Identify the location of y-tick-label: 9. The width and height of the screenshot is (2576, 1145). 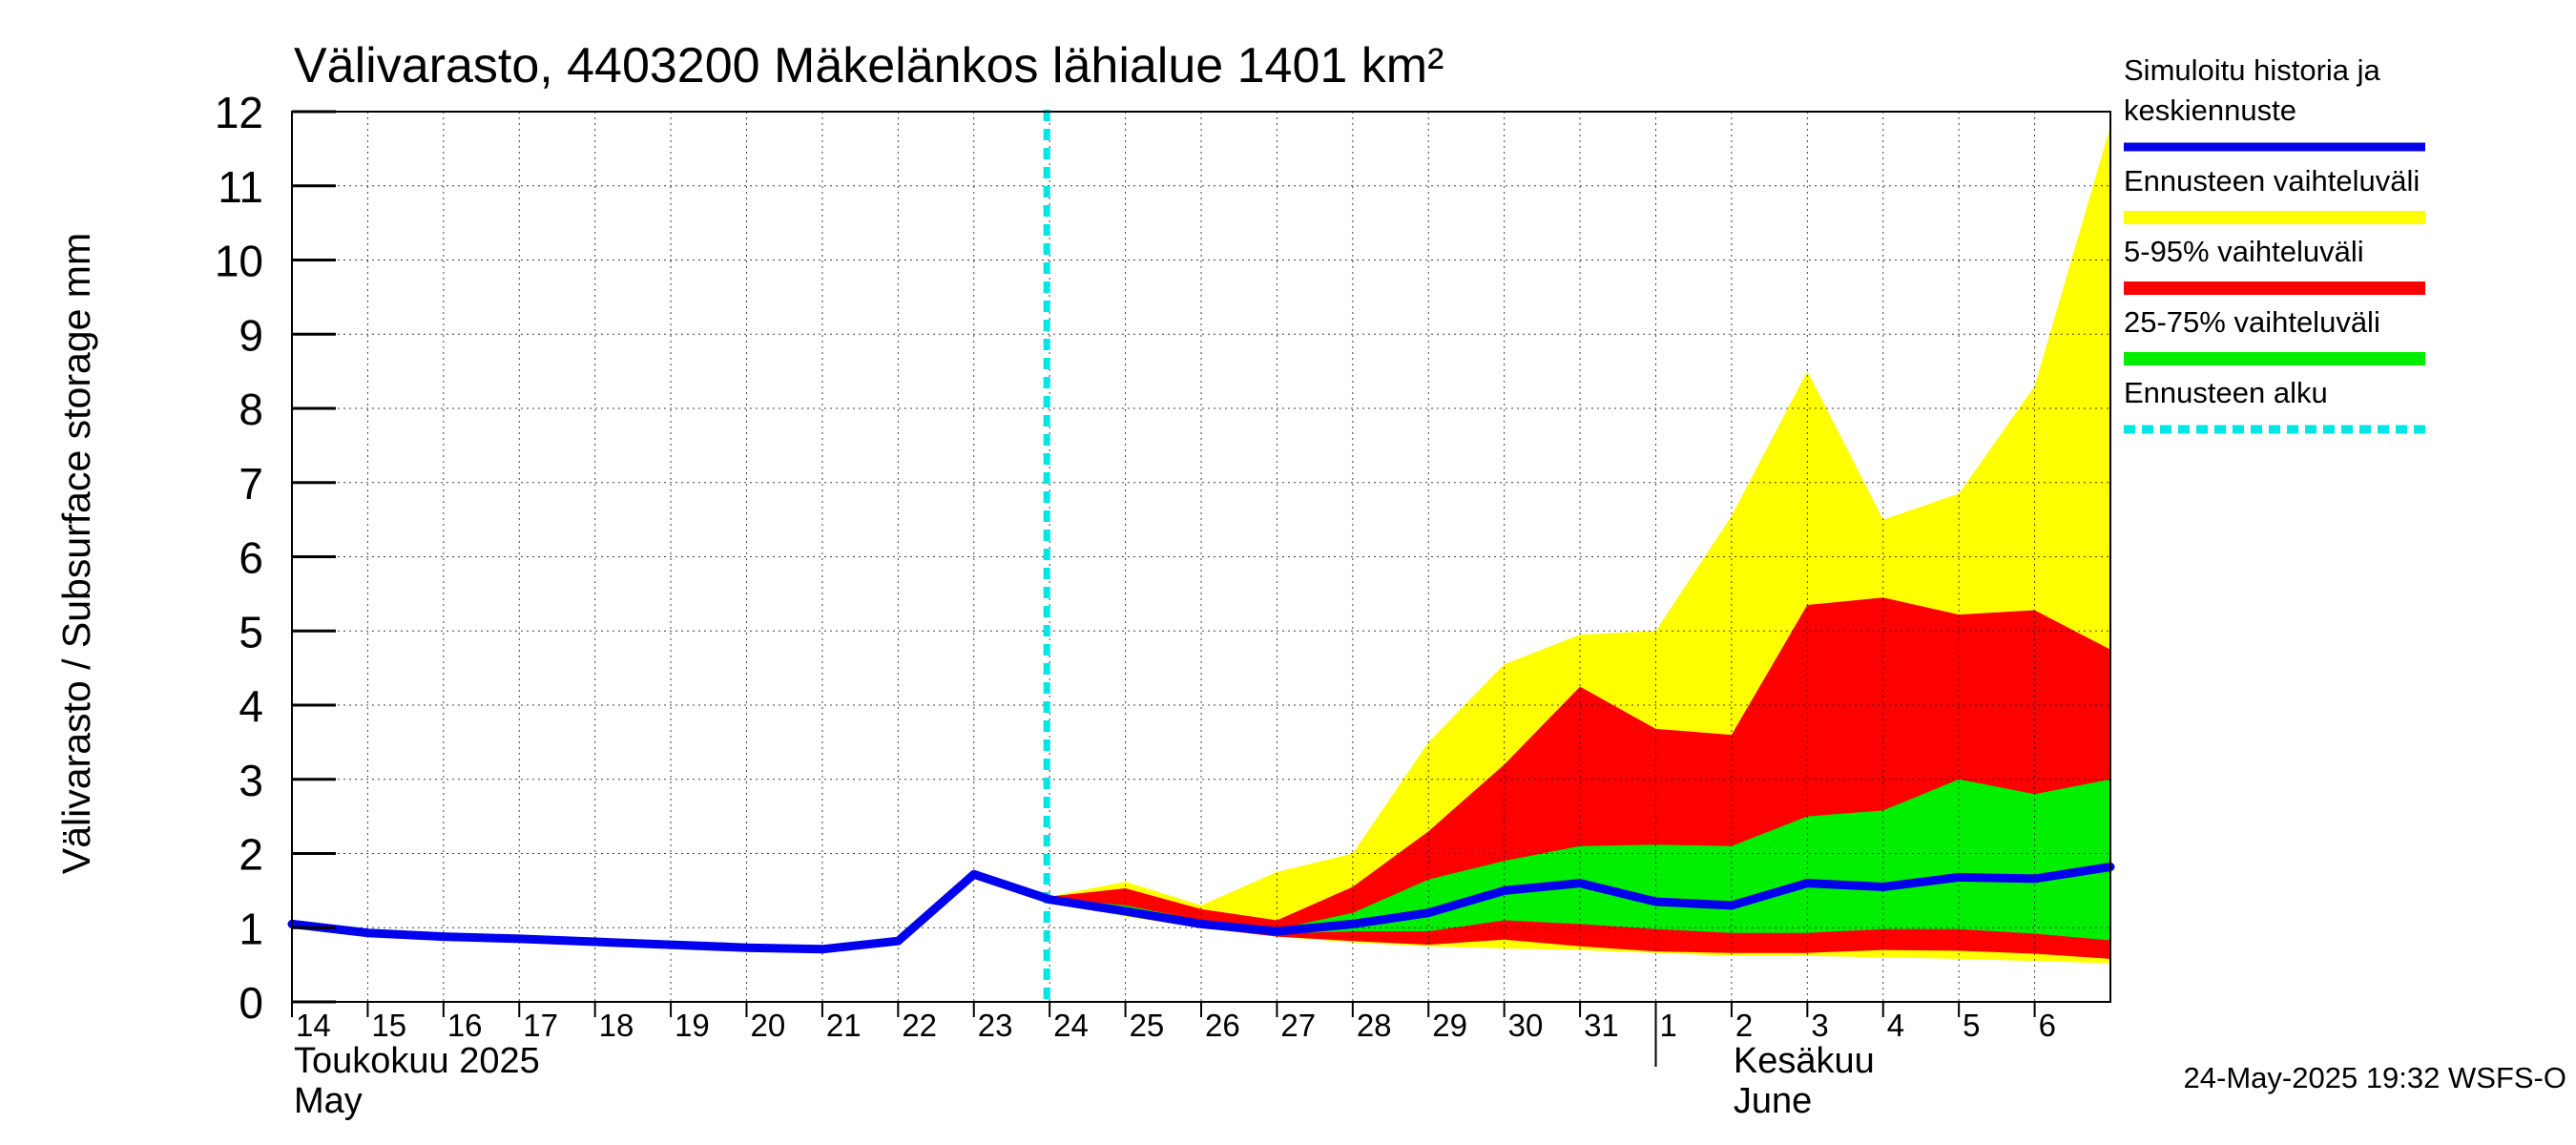
(251, 335).